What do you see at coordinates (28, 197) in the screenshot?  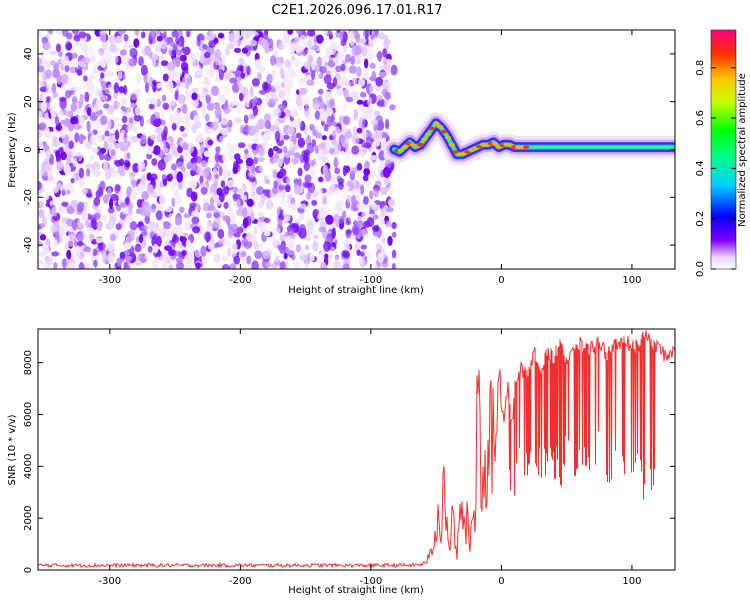 I see `spectrogram-y-tick-label: -20` at bounding box center [28, 197].